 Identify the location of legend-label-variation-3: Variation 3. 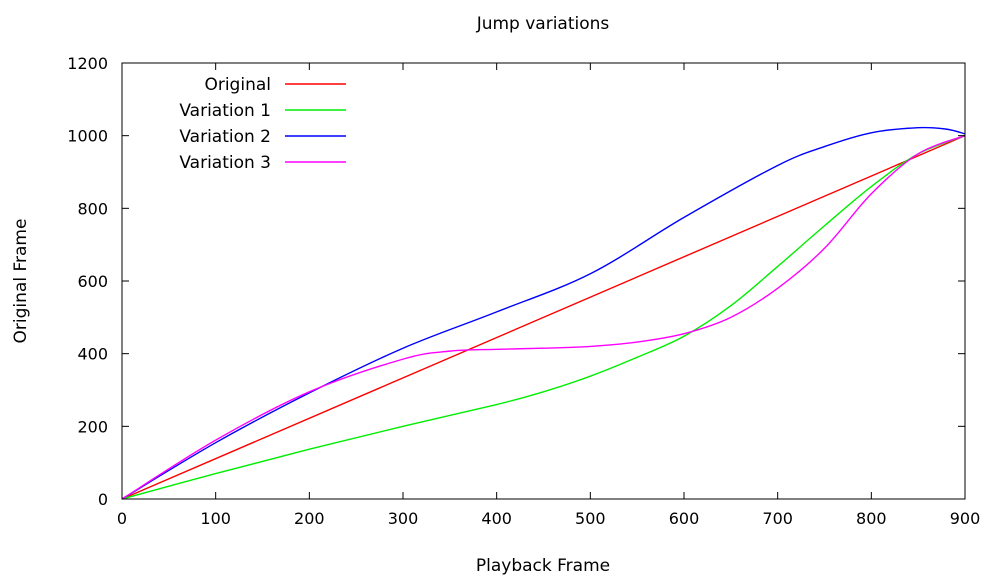
(225, 163).